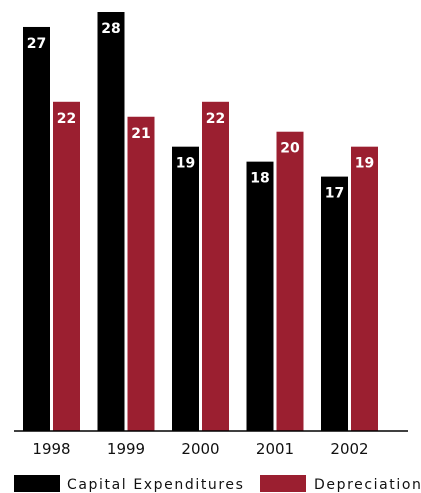 This screenshot has width=421, height=493. Describe the element at coordinates (185, 164) in the screenshot. I see `value-label-capital-expenditures-2000: 19` at that location.